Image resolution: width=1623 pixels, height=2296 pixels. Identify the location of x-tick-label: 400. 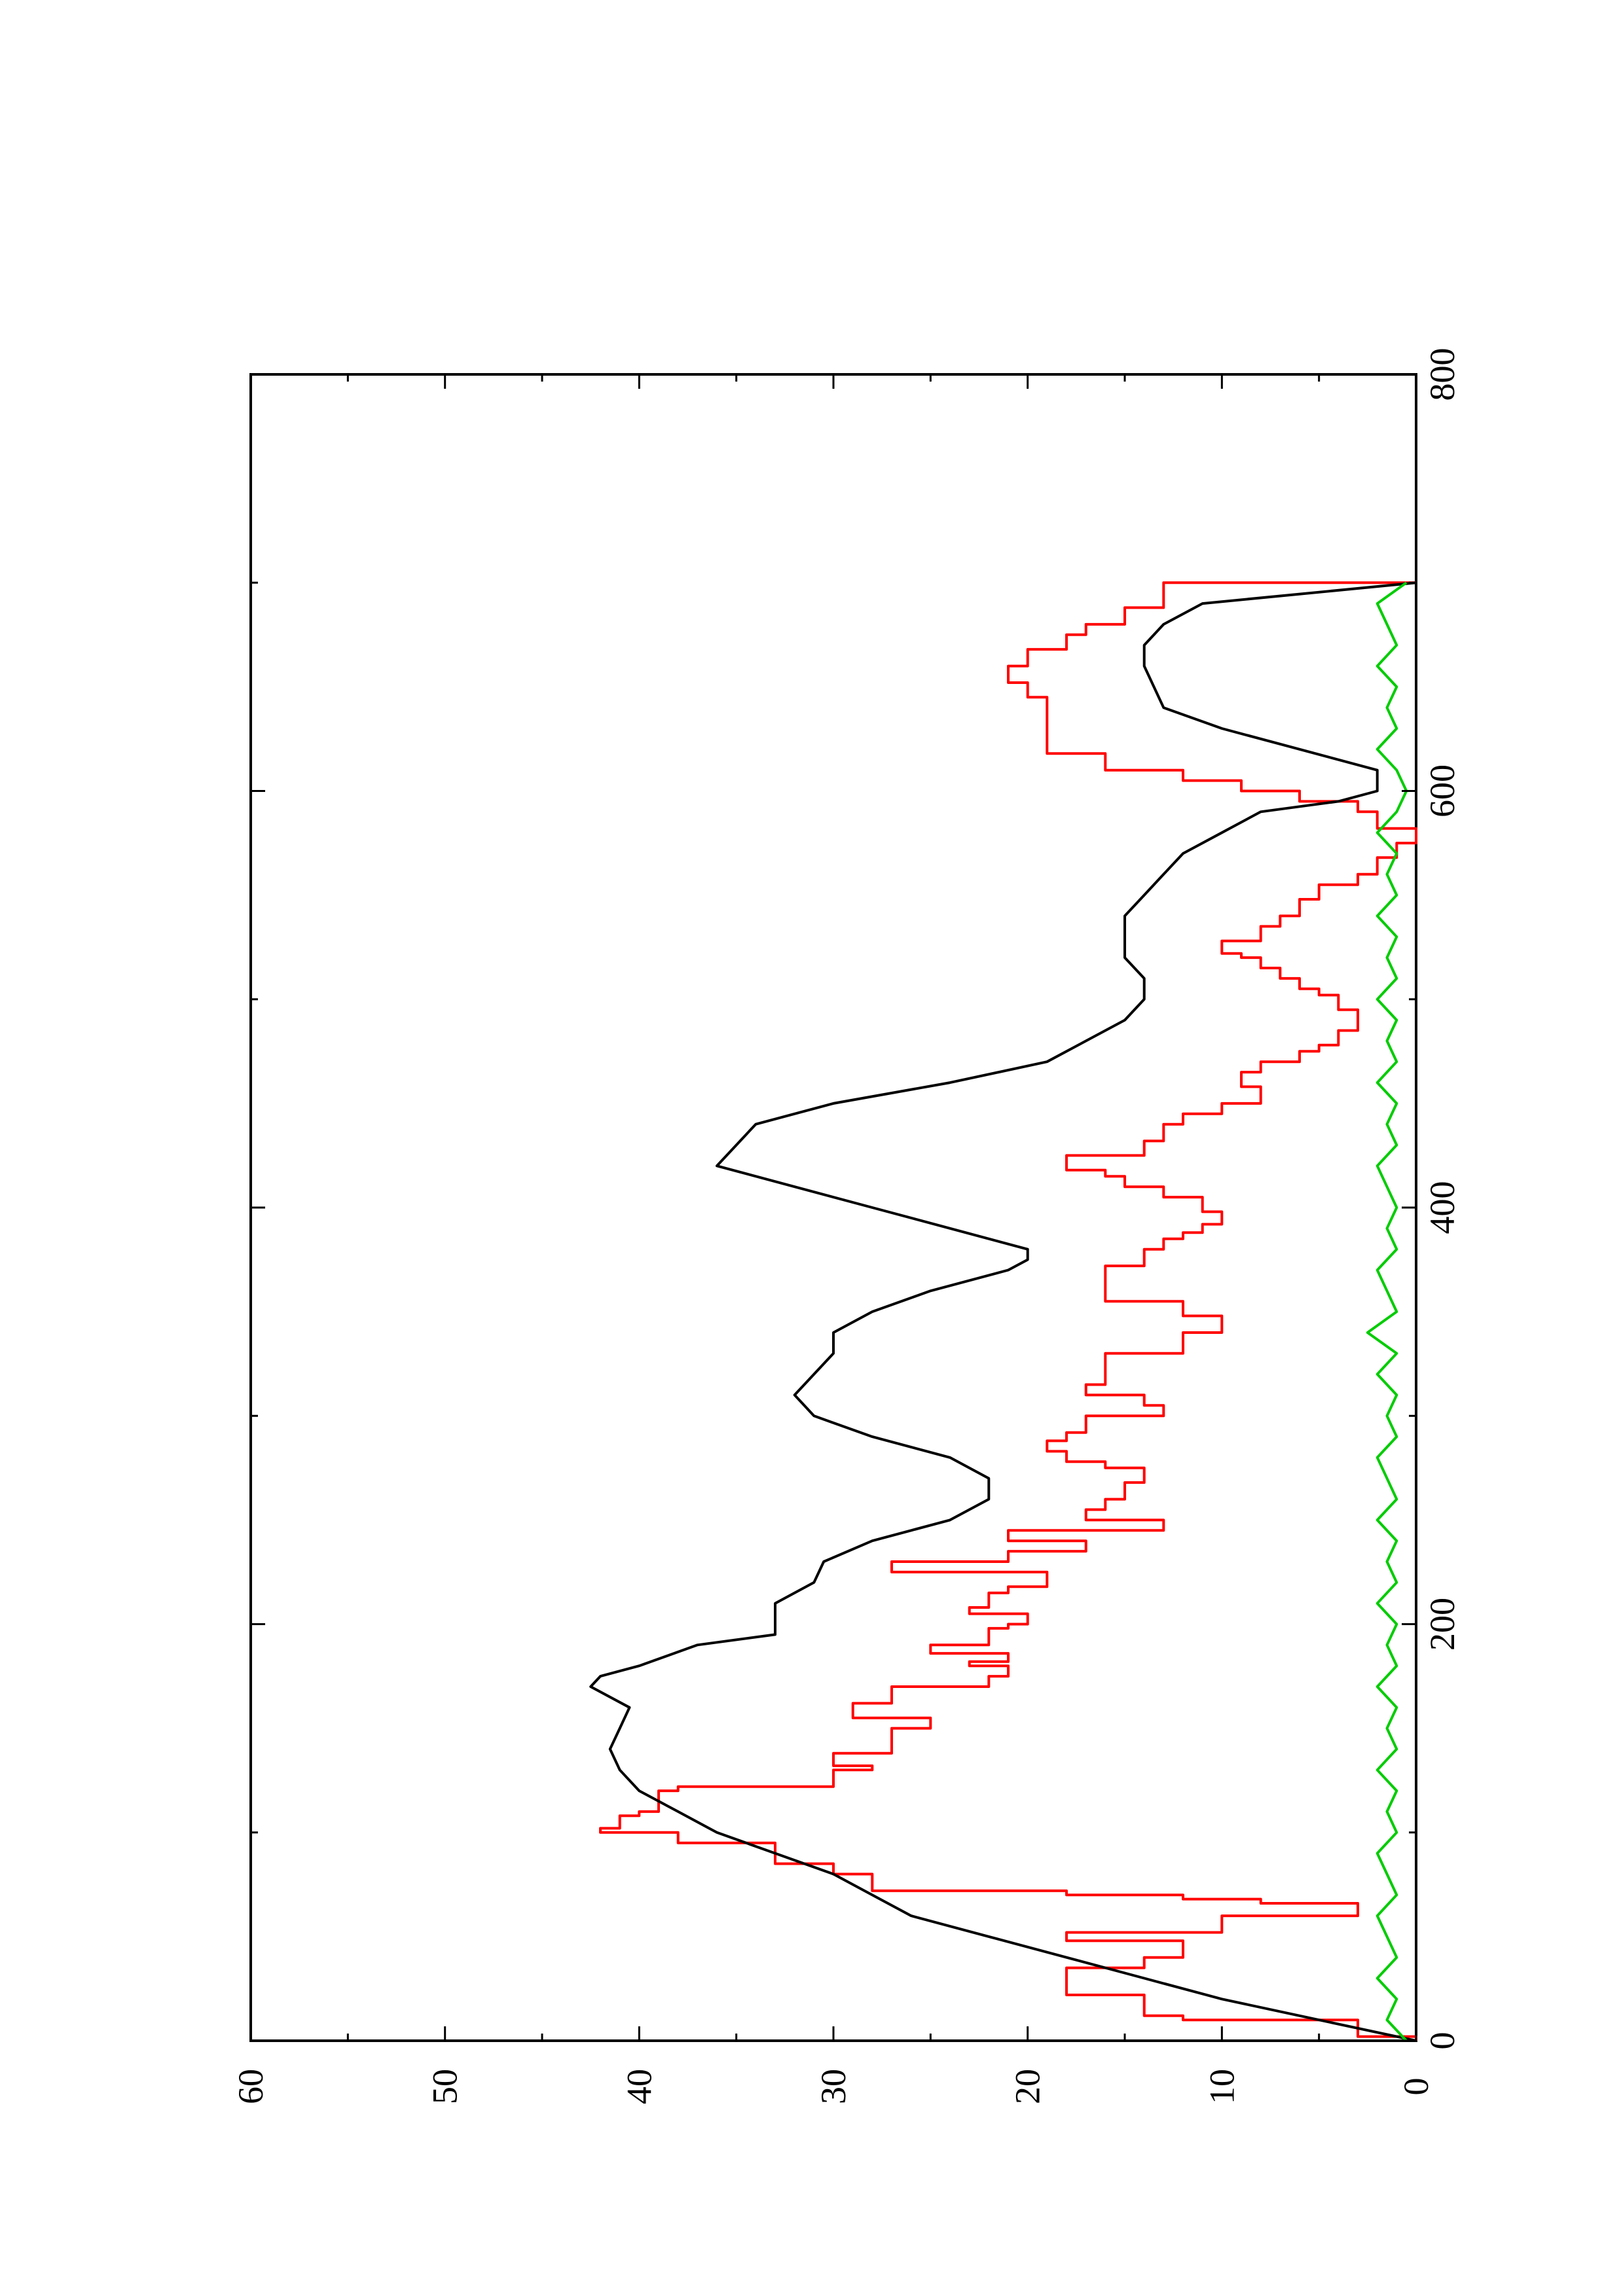
(1442, 1207).